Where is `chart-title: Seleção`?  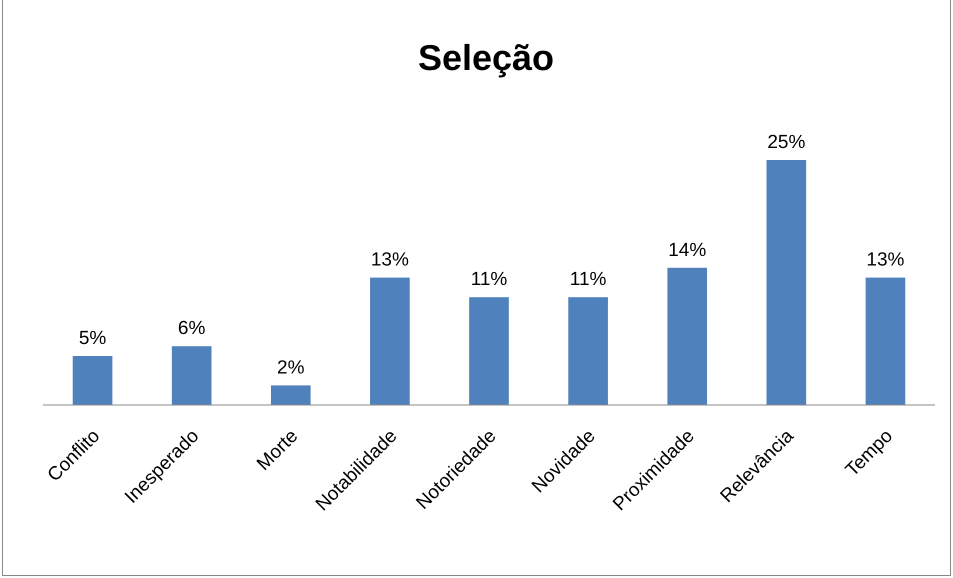 chart-title: Seleção is located at coordinates (486, 57).